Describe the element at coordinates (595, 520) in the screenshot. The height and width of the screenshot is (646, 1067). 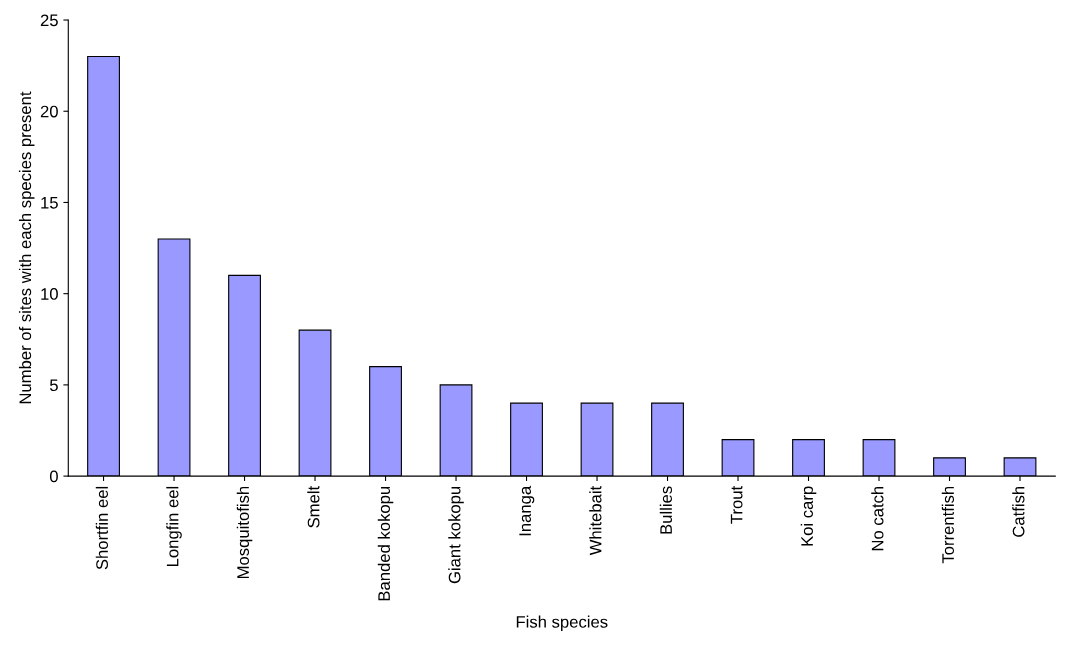
I see `x-tick-label: Whitebait` at that location.